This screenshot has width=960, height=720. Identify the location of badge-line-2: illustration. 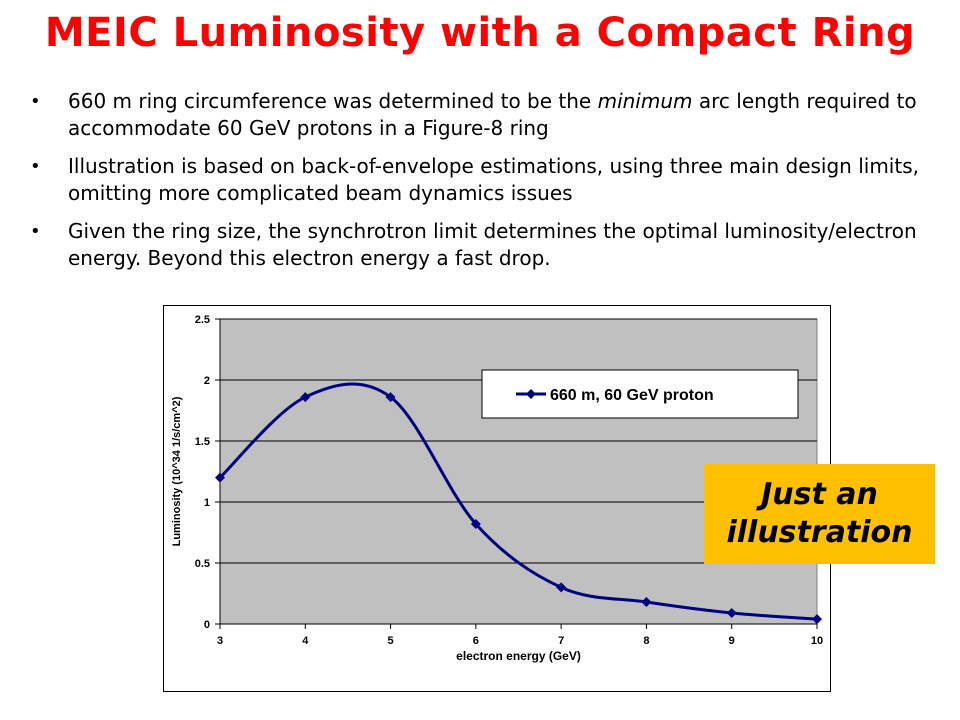
(819, 532).